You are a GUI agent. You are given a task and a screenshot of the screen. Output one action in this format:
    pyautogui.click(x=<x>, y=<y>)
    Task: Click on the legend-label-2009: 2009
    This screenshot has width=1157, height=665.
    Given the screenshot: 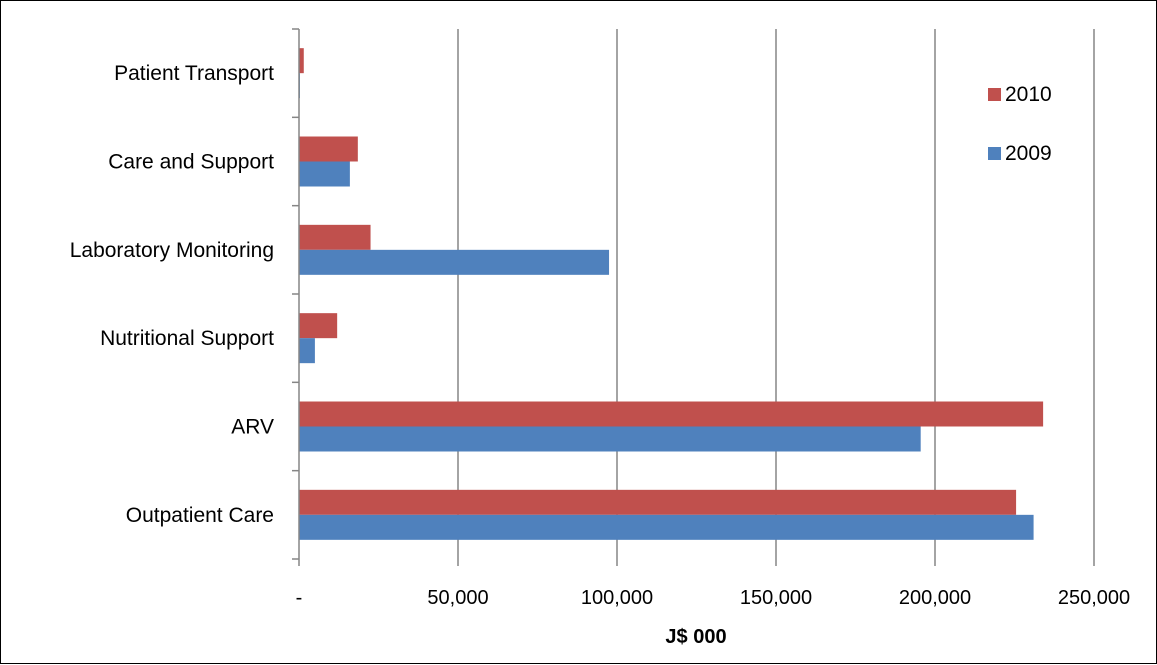 What is the action you would take?
    pyautogui.click(x=1028, y=153)
    